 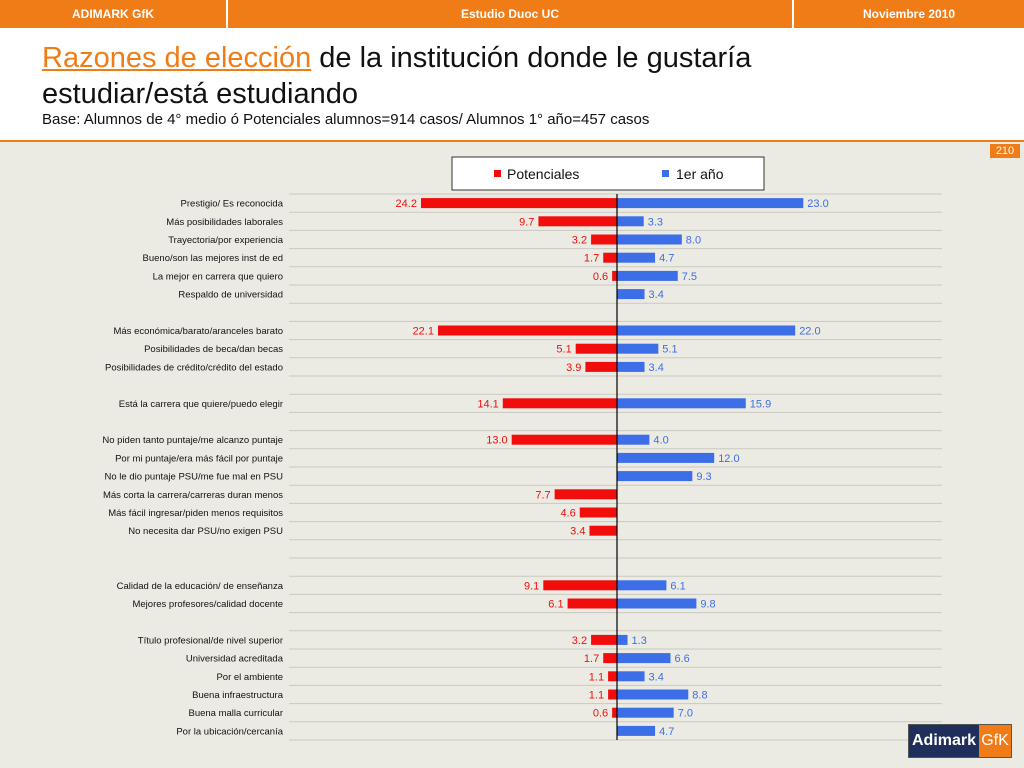 What do you see at coordinates (655, 222) in the screenshot?
I see `value-label-1er-anio: 3.3` at bounding box center [655, 222].